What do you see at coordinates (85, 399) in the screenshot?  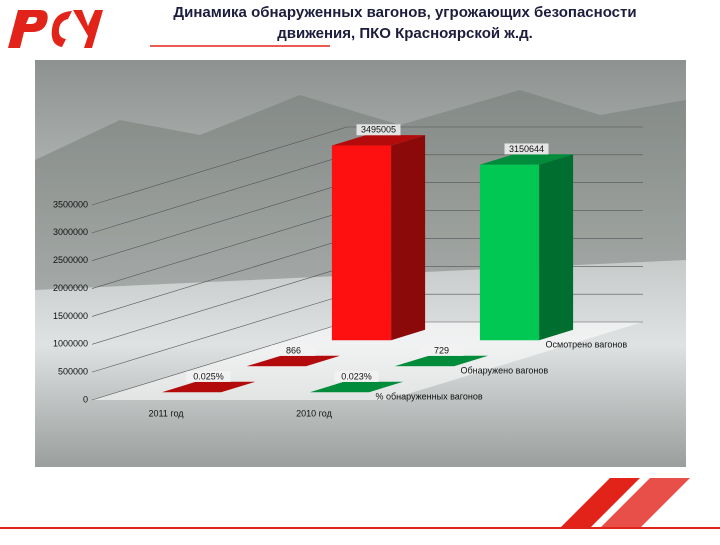 I see `y-tick-label: 0` at bounding box center [85, 399].